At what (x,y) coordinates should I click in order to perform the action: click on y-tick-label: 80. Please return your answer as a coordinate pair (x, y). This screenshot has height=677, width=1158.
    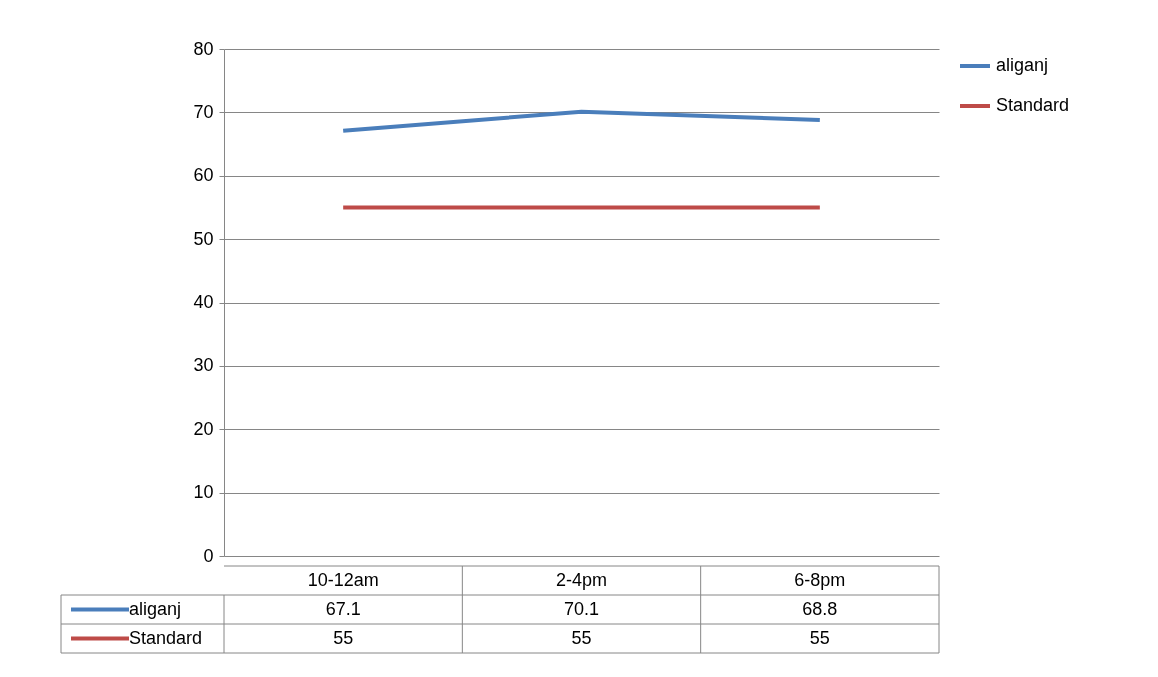
    Looking at the image, I should click on (203, 48).